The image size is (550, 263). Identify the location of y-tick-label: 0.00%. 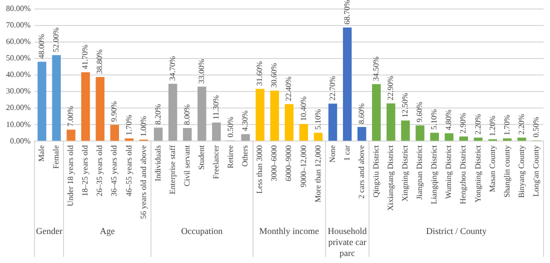
(20, 141).